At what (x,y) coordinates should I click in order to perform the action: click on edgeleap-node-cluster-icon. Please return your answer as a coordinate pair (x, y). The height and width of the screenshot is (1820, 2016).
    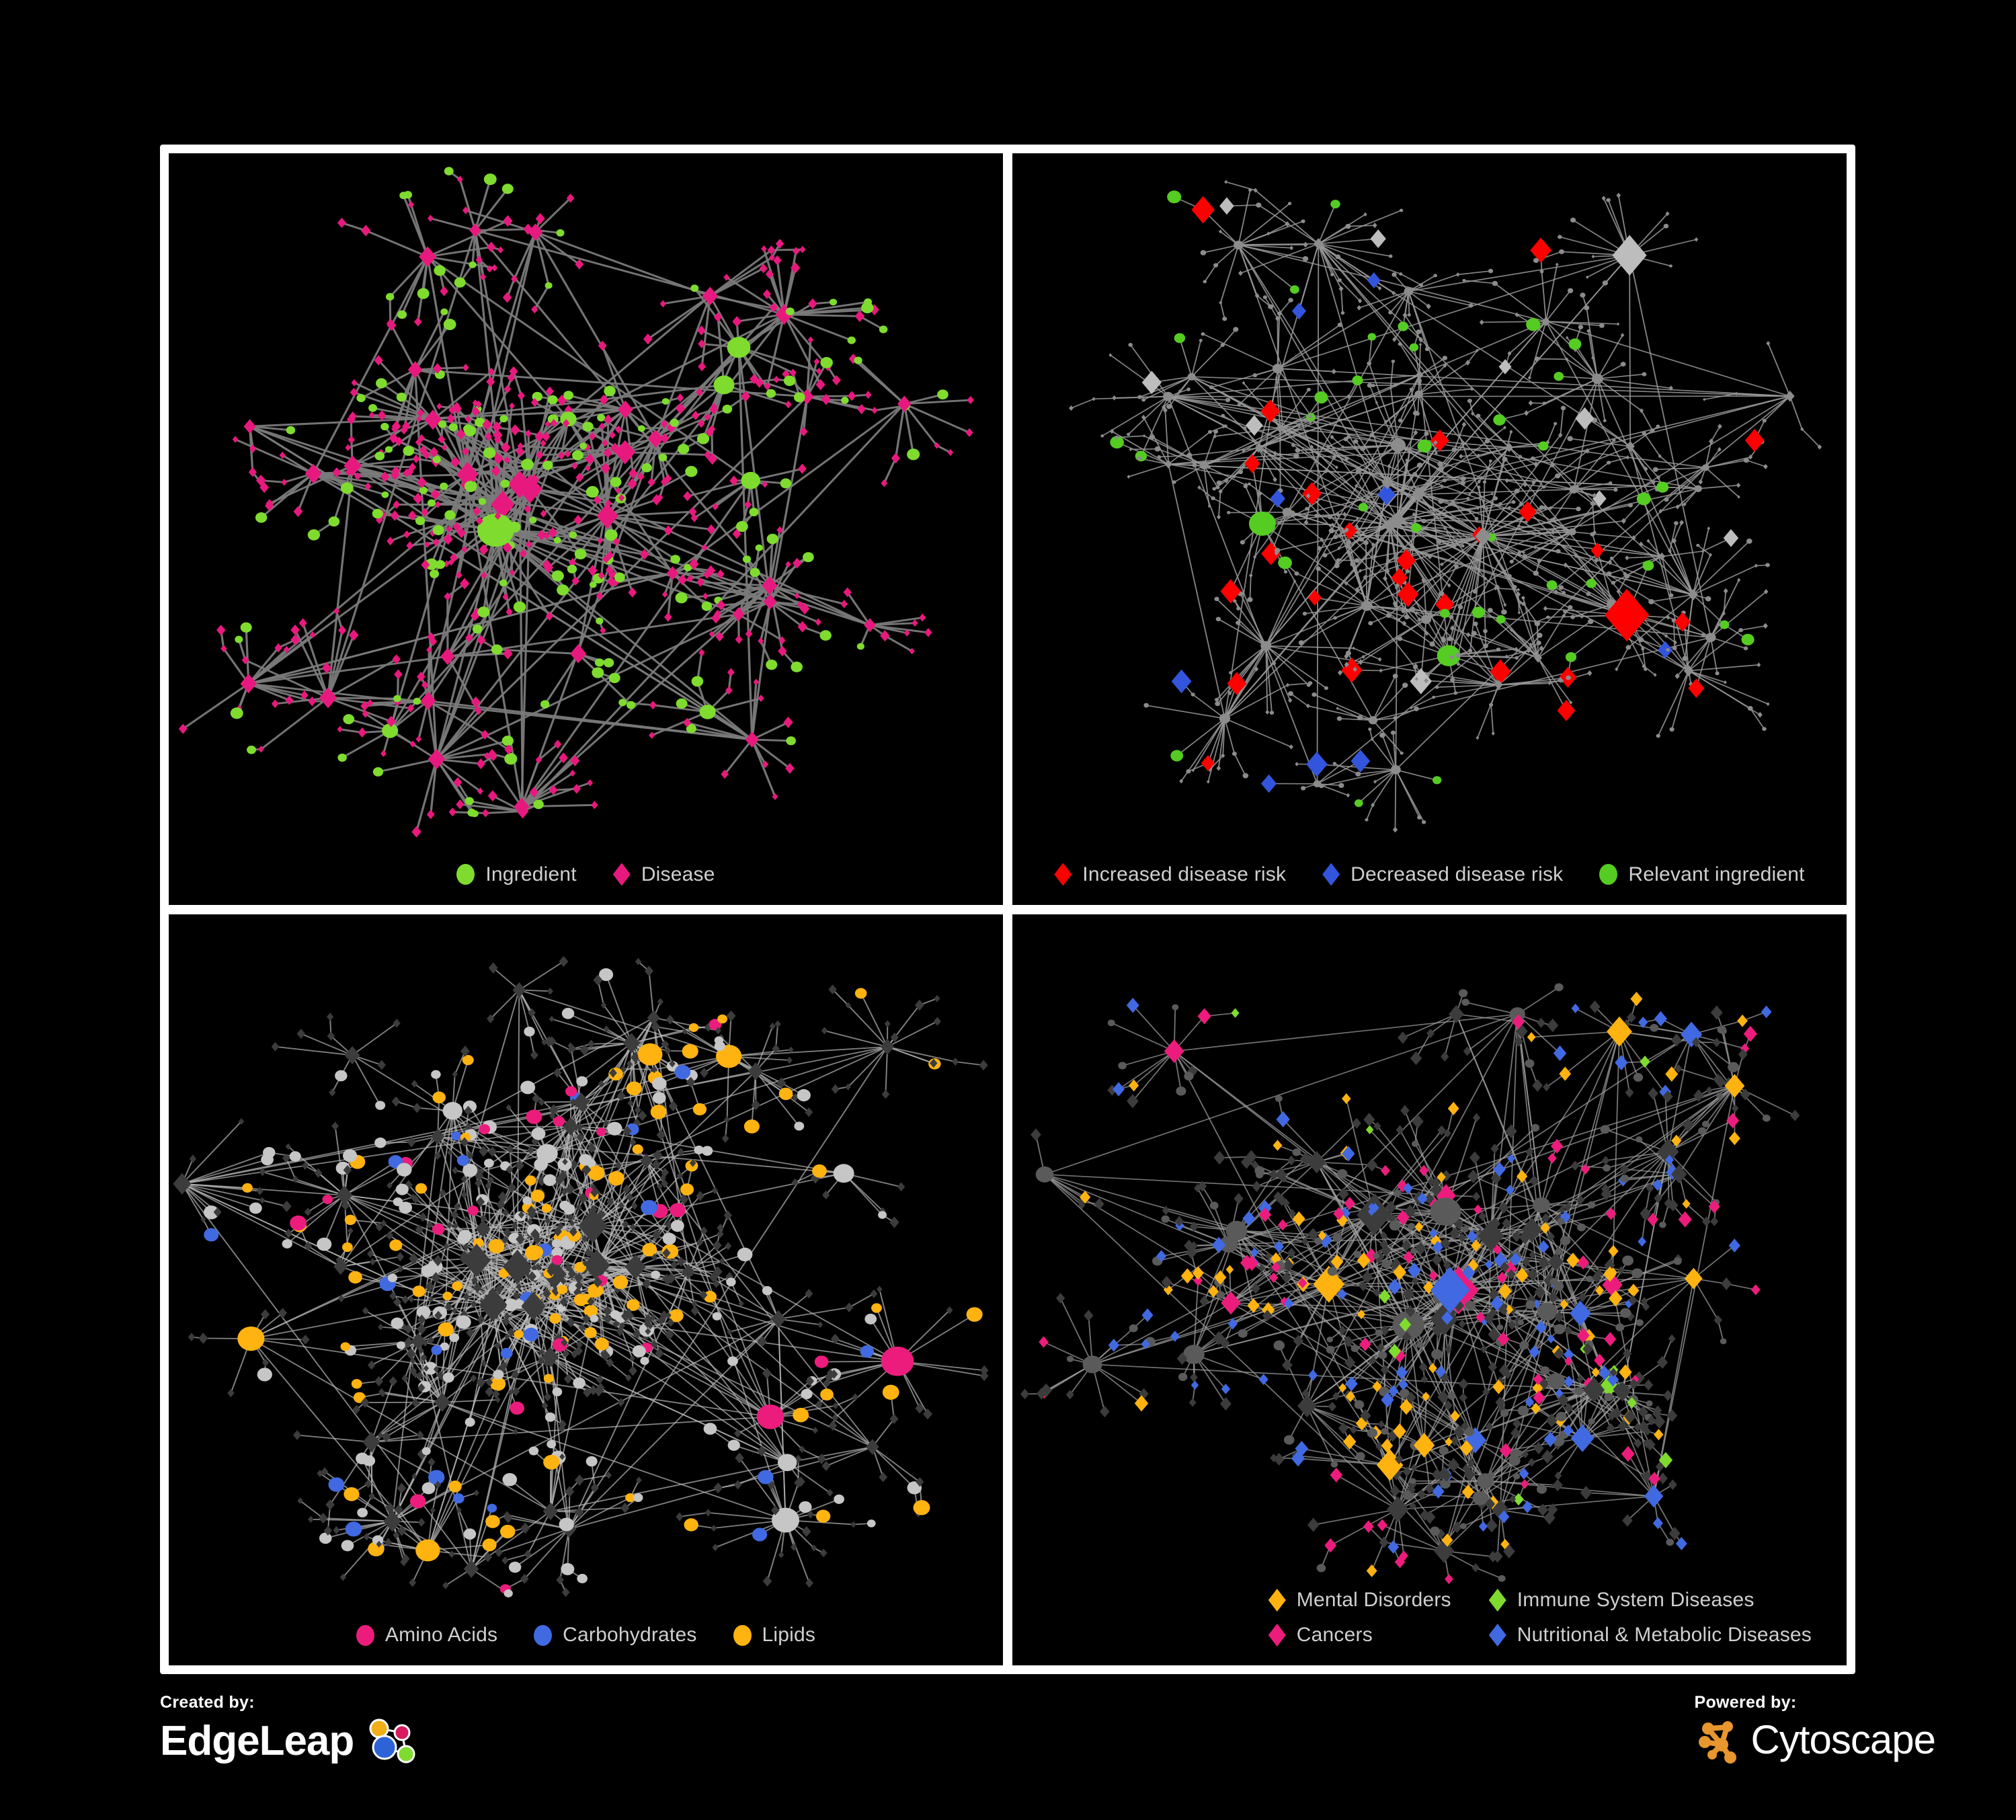
    Looking at the image, I should click on (392, 1741).